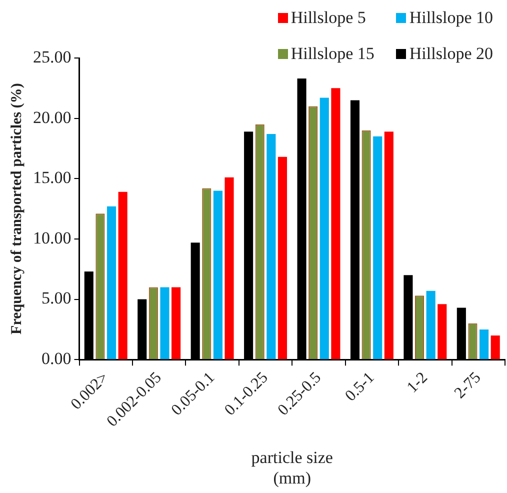 Image resolution: width=507 pixels, height=493 pixels. What do you see at coordinates (451, 18) in the screenshot?
I see `legend-label: Hillslope 10` at bounding box center [451, 18].